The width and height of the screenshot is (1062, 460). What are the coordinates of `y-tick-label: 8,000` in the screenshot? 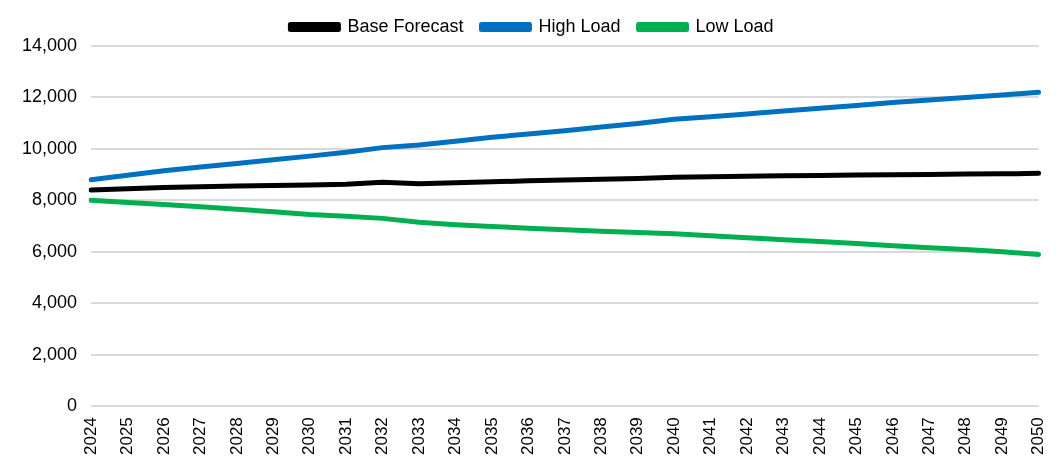 It's located at (55, 199).